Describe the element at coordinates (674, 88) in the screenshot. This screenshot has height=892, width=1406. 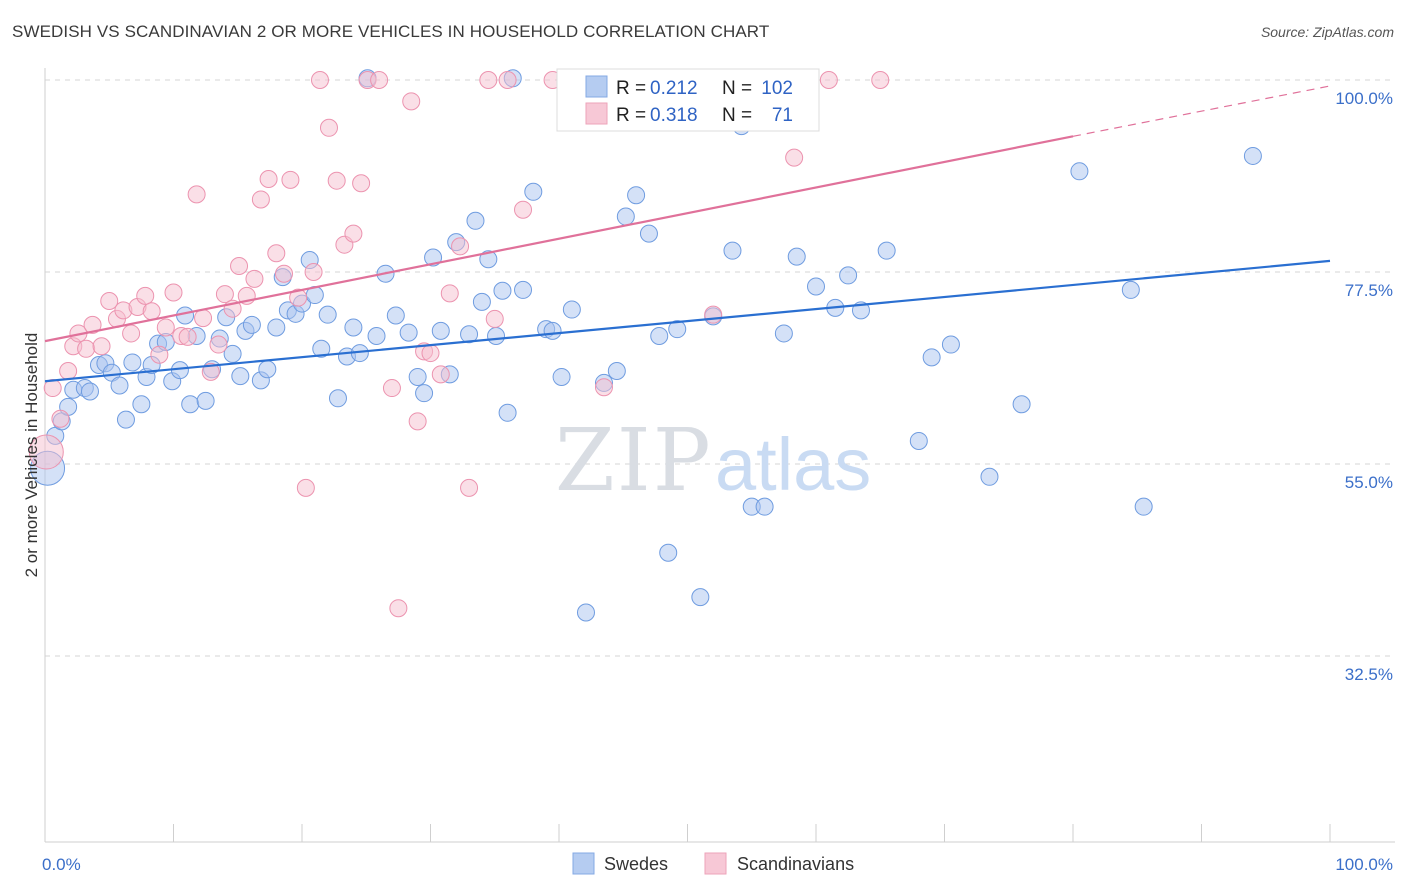
I see `swedes-r-value: 0.212` at that location.